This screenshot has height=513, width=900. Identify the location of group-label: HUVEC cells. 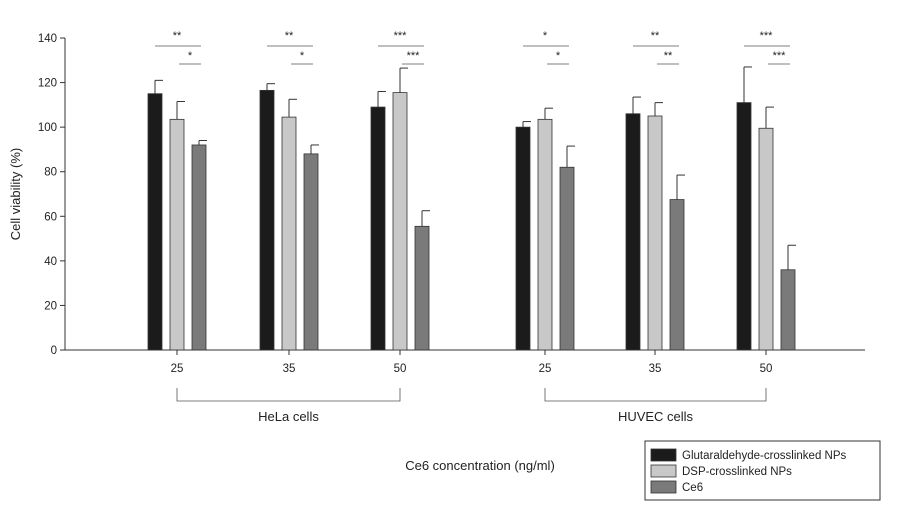
(656, 416).